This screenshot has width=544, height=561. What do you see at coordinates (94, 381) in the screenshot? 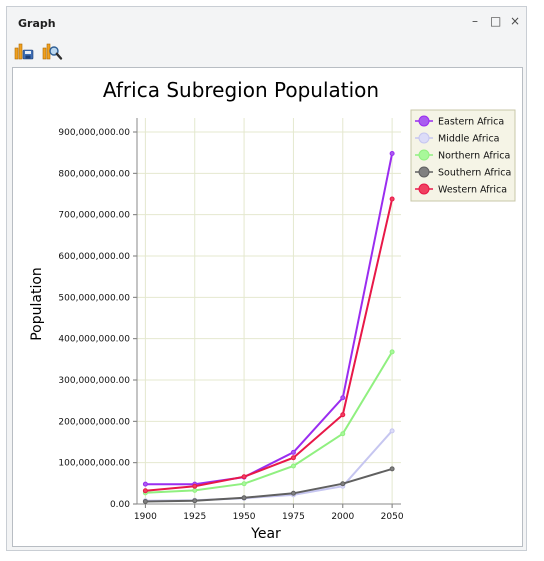
I see `y-tick-label: 300,000,000.00` at bounding box center [94, 381].